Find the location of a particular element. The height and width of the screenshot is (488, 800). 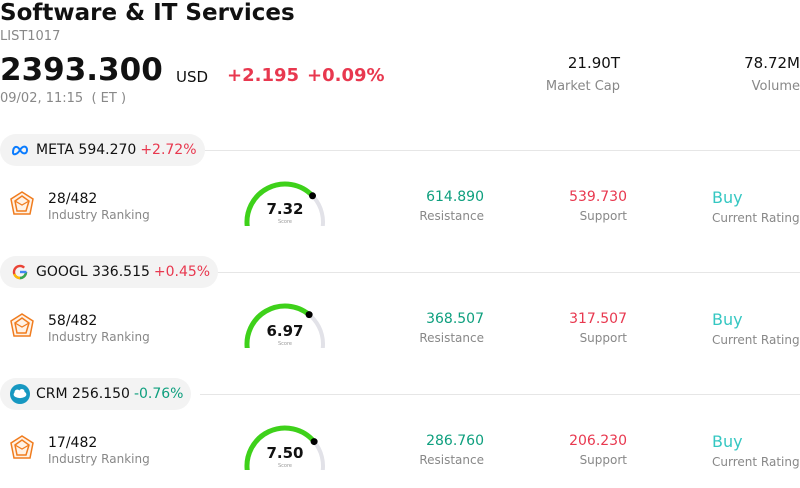

resistance-value: 614.890 is located at coordinates (455, 197).